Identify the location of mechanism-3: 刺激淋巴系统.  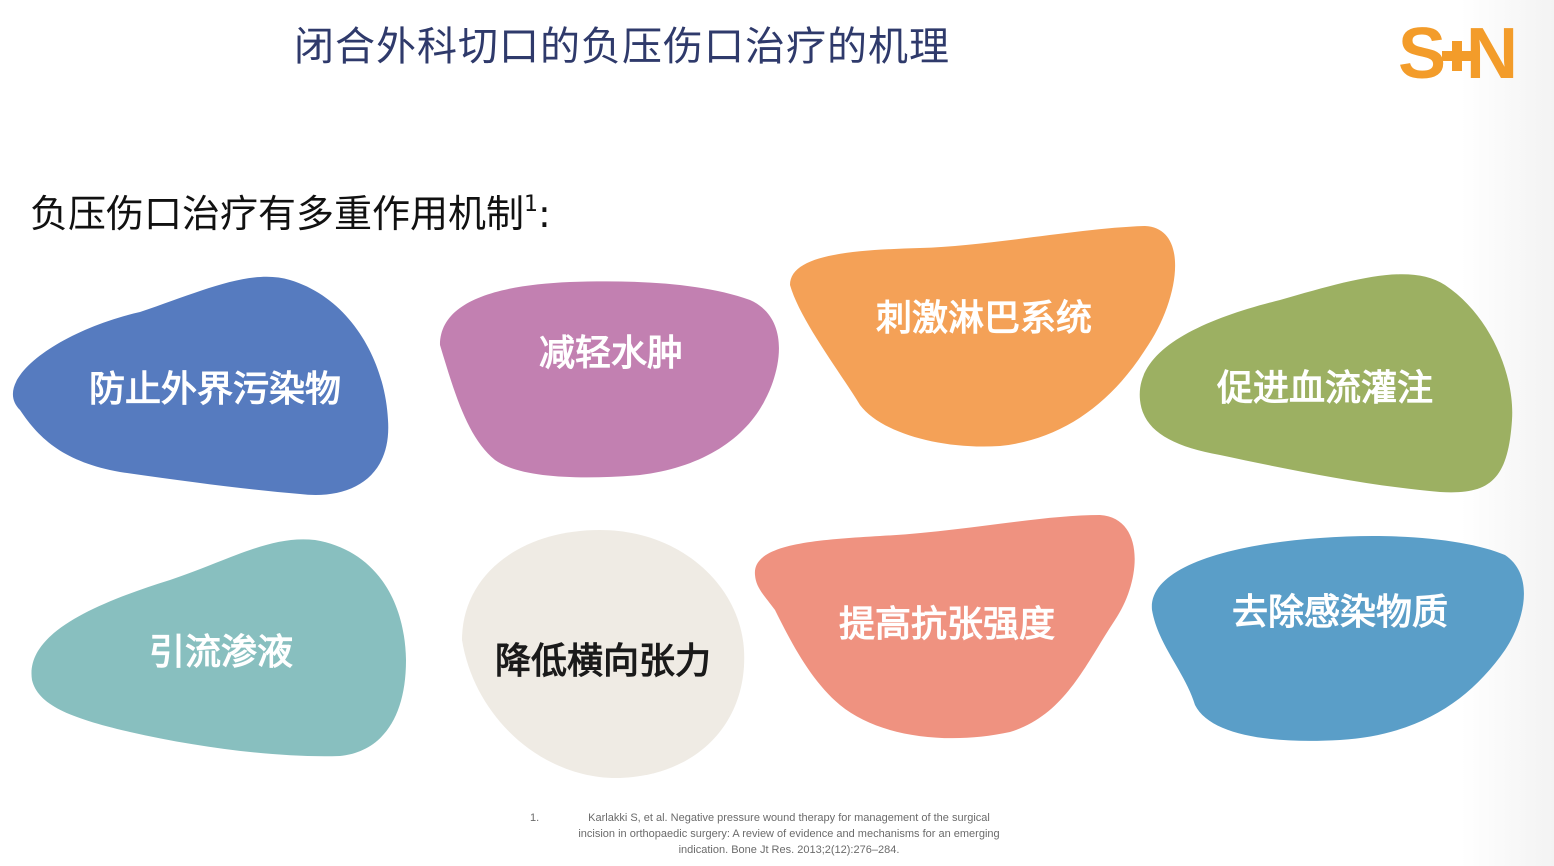
(983, 336).